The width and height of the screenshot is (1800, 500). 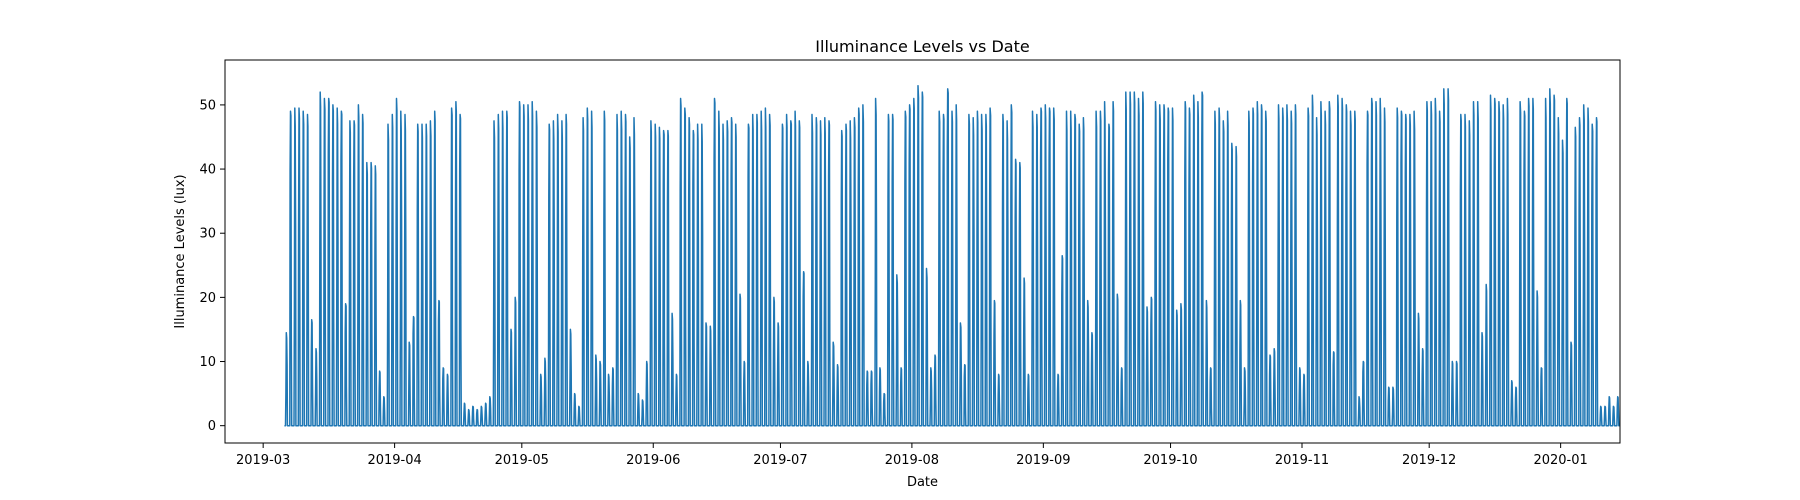 What do you see at coordinates (394, 460) in the screenshot?
I see `x-tick-label: 2019-04` at bounding box center [394, 460].